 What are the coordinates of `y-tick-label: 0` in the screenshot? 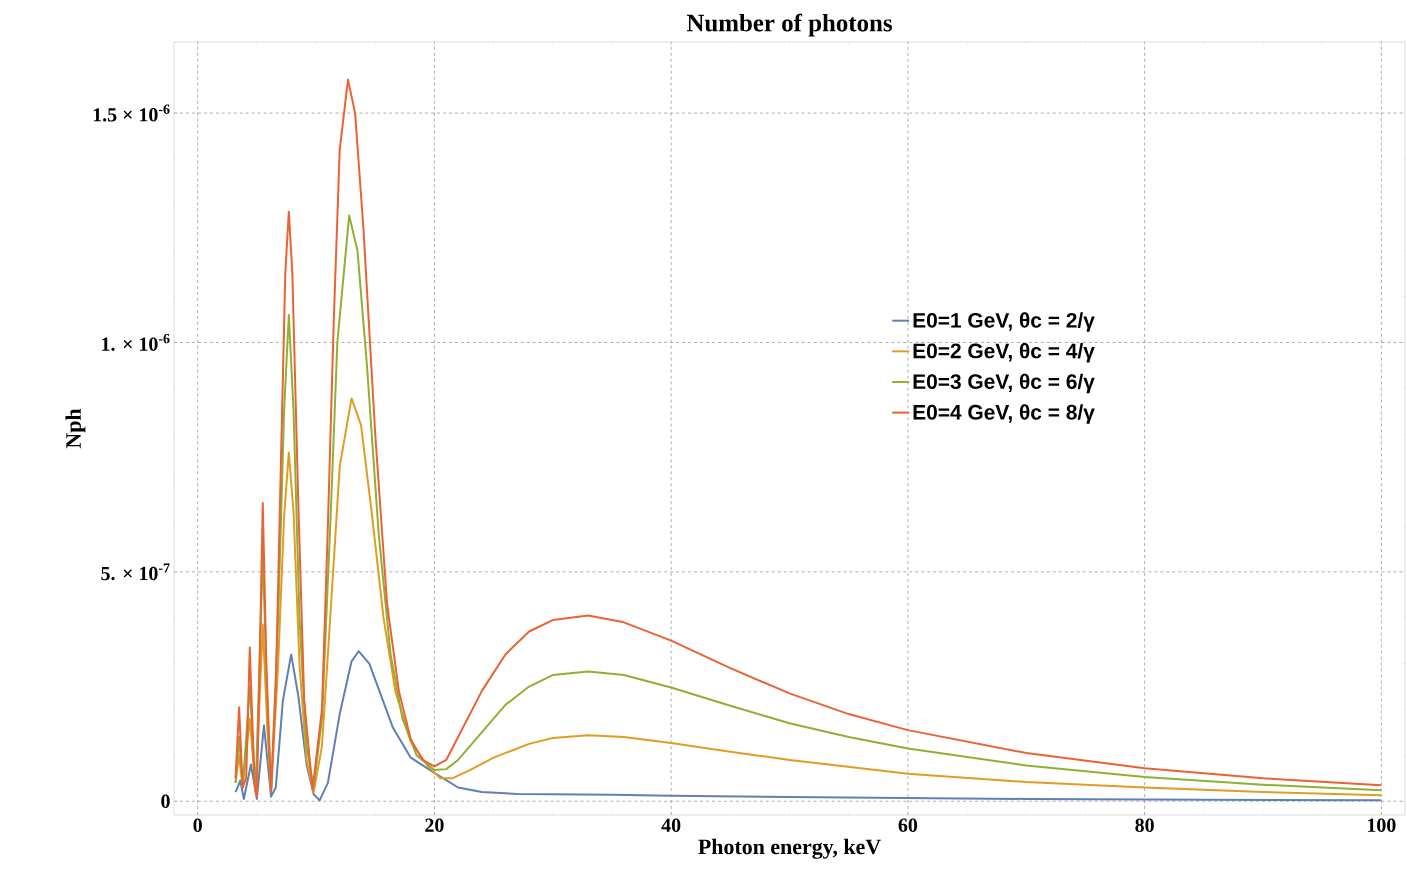 It's located at (165, 801).